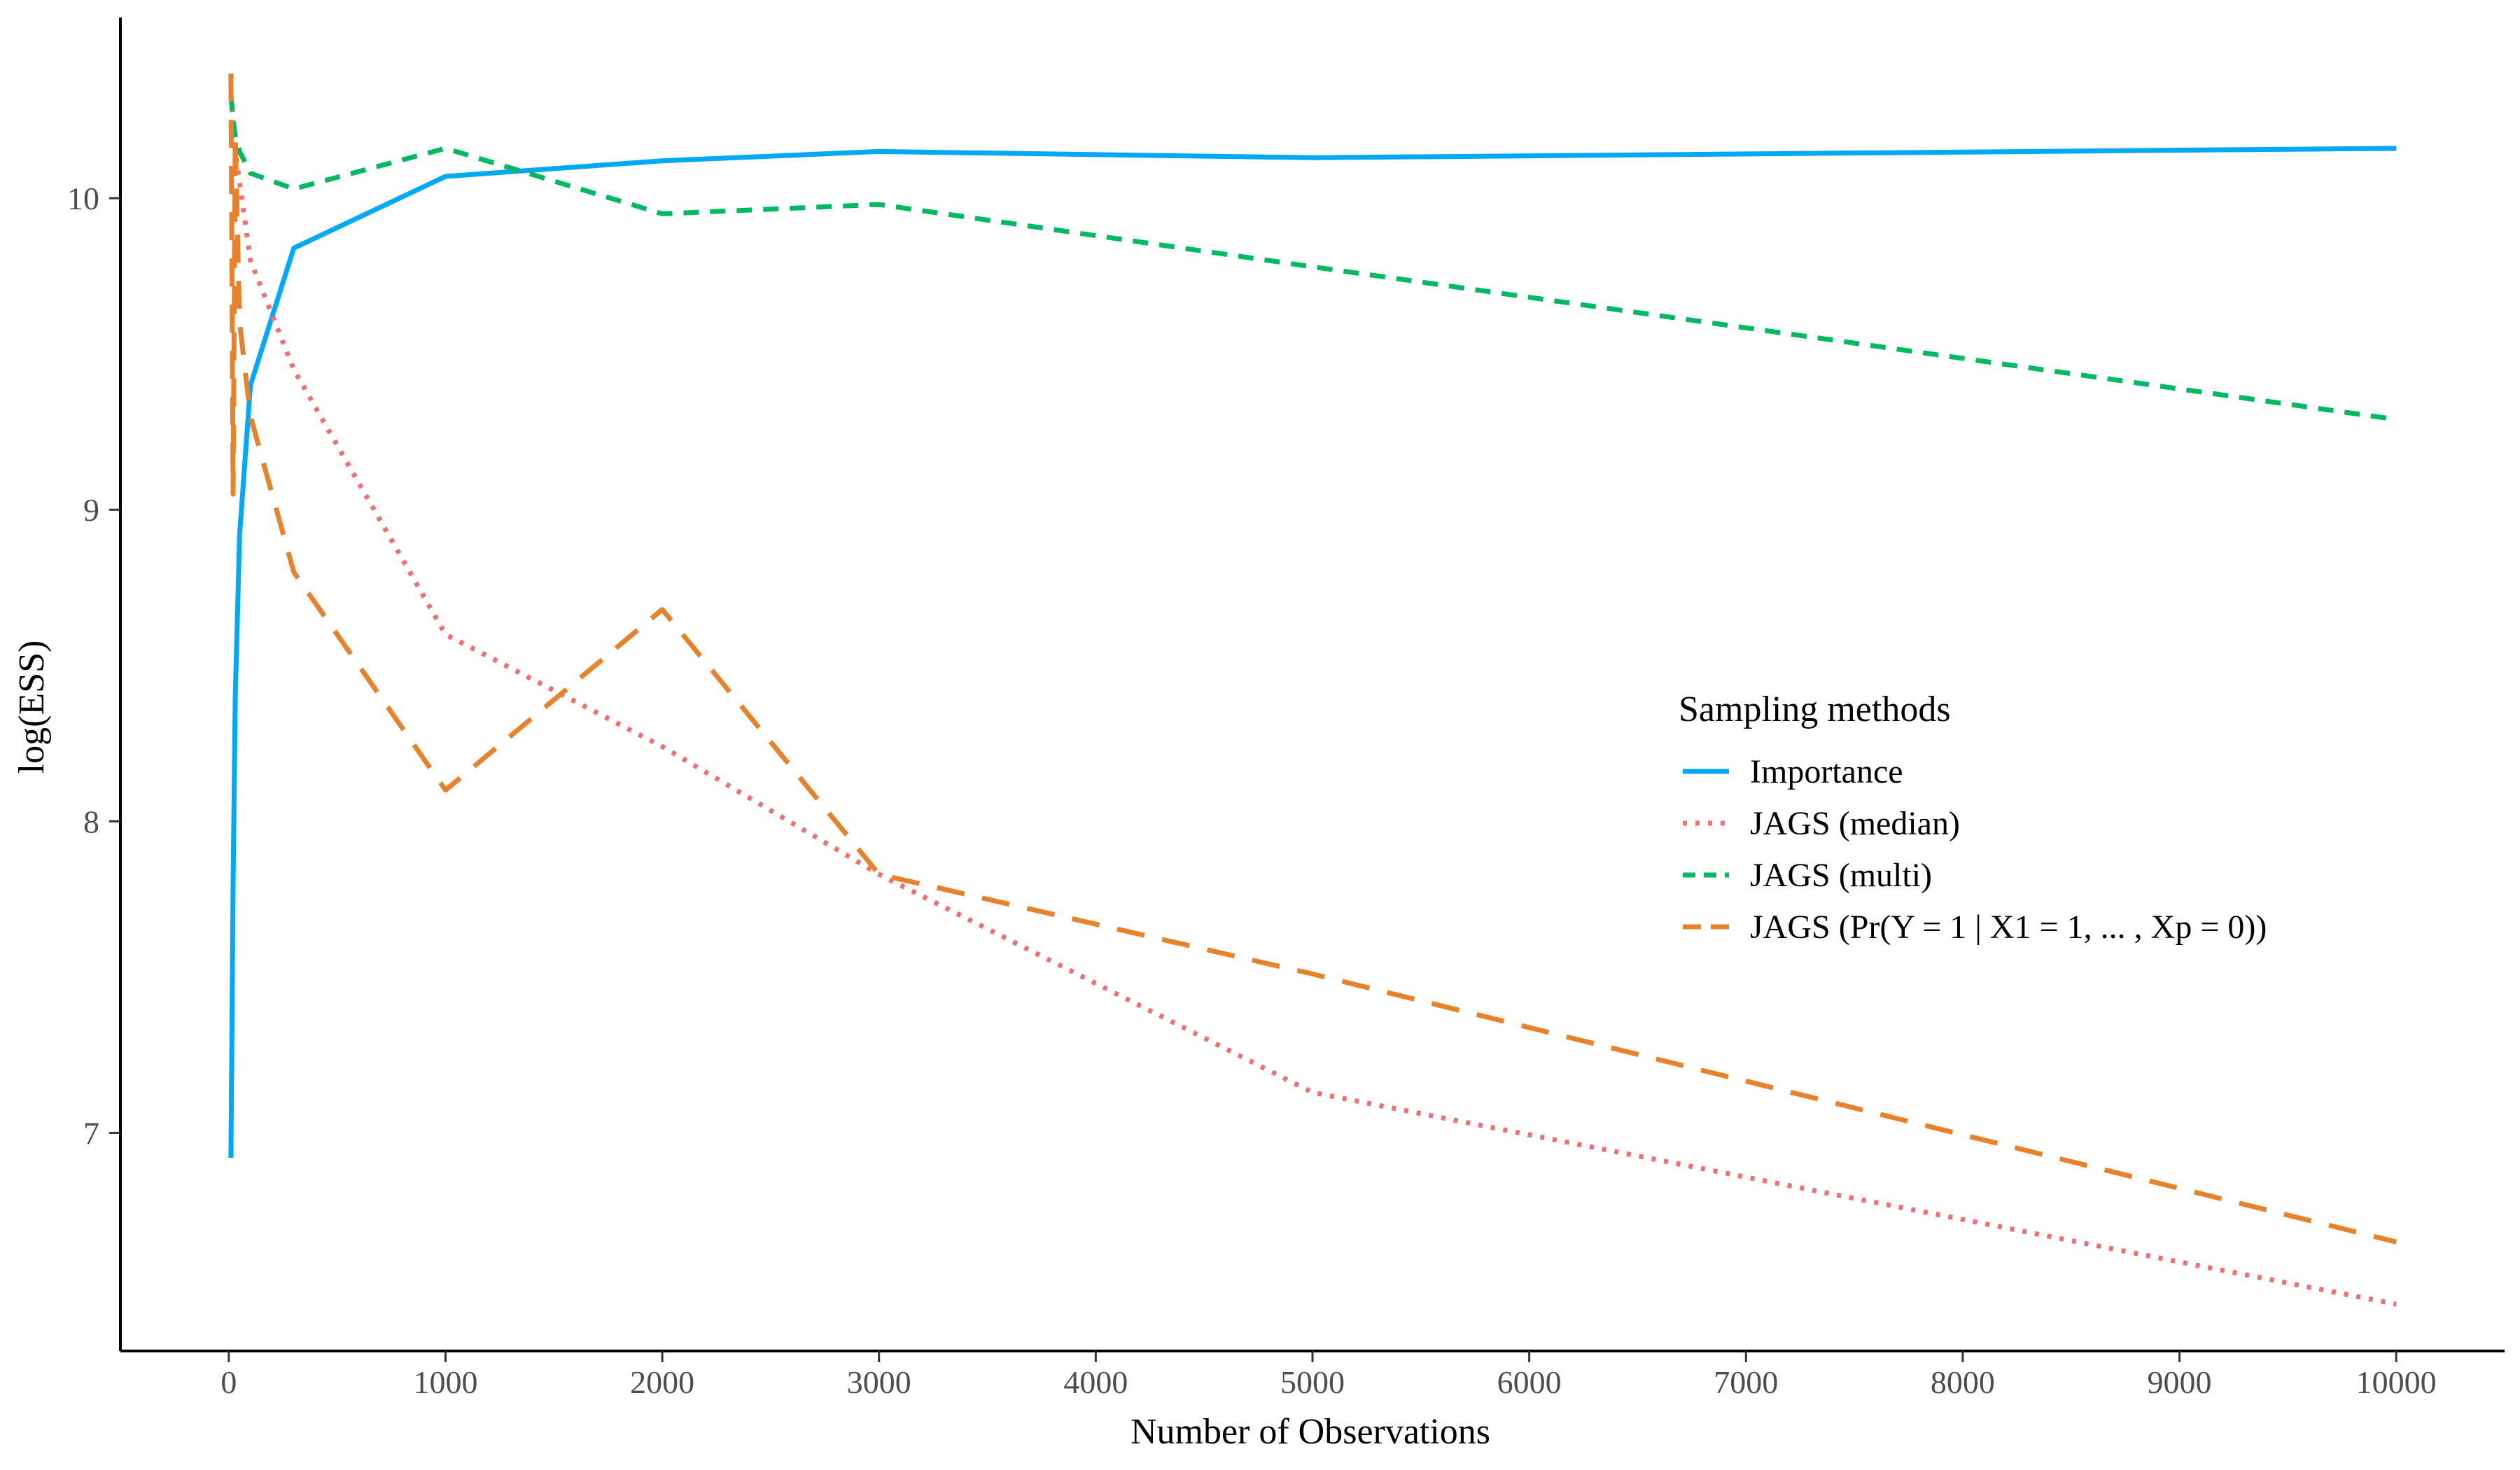  What do you see at coordinates (1963, 1382) in the screenshot?
I see `x-tick-label: 8000` at bounding box center [1963, 1382].